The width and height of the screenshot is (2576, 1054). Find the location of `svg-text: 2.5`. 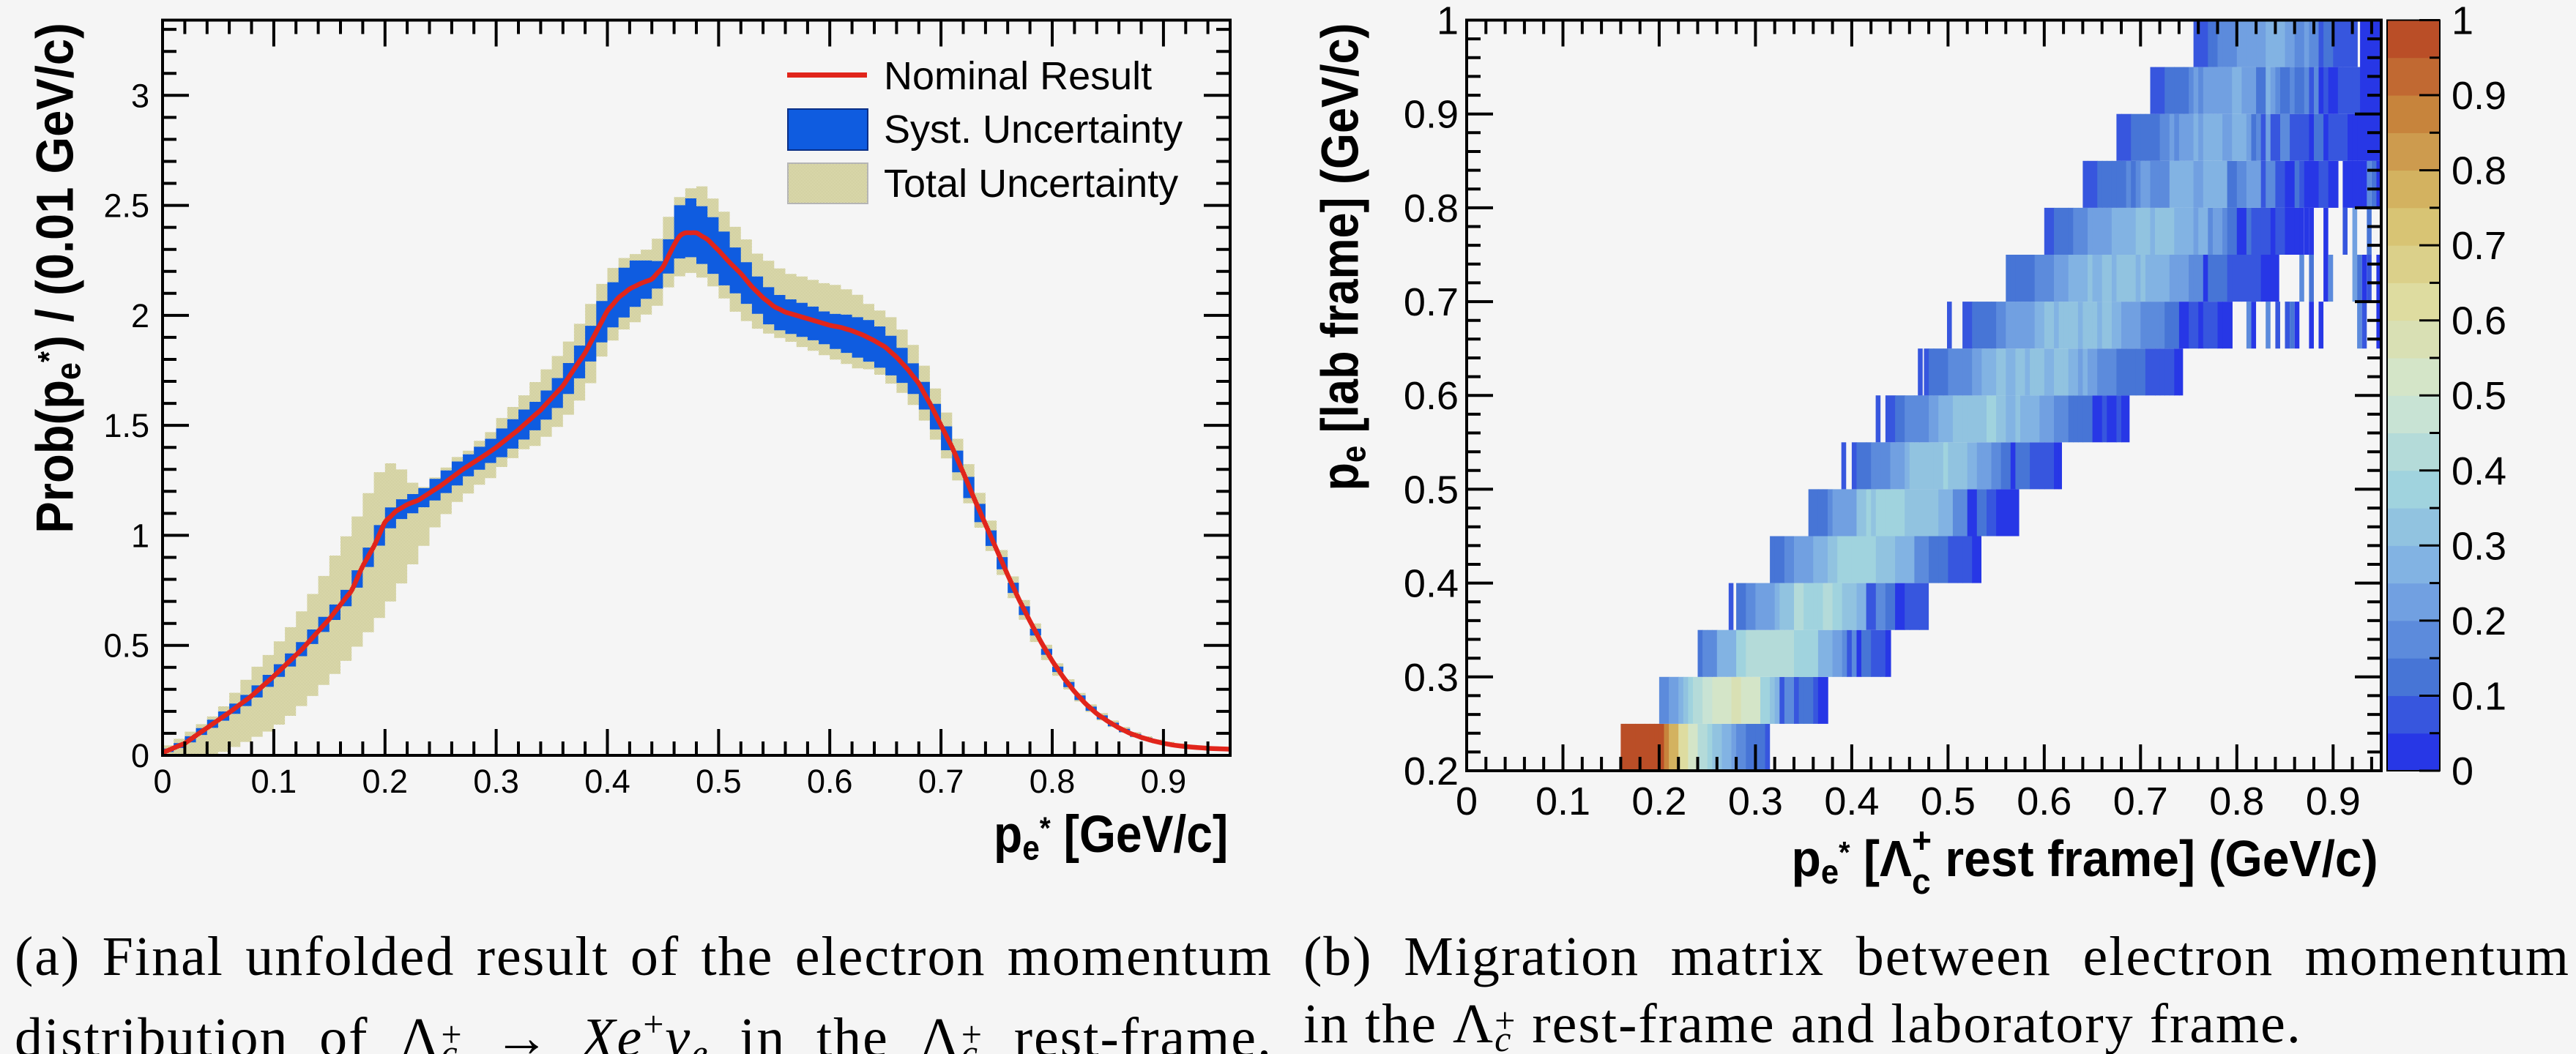

svg-text: 2.5 is located at coordinates (126, 206).